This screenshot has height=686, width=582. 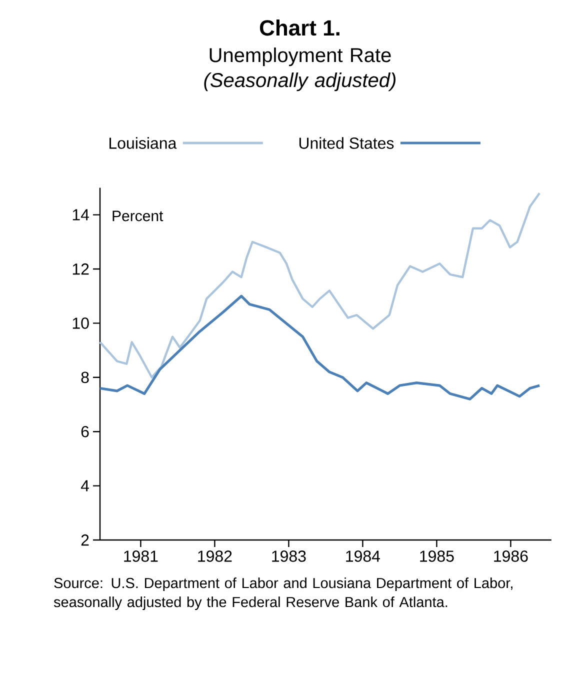 What do you see at coordinates (511, 556) in the screenshot?
I see `x-tick-label: 1986` at bounding box center [511, 556].